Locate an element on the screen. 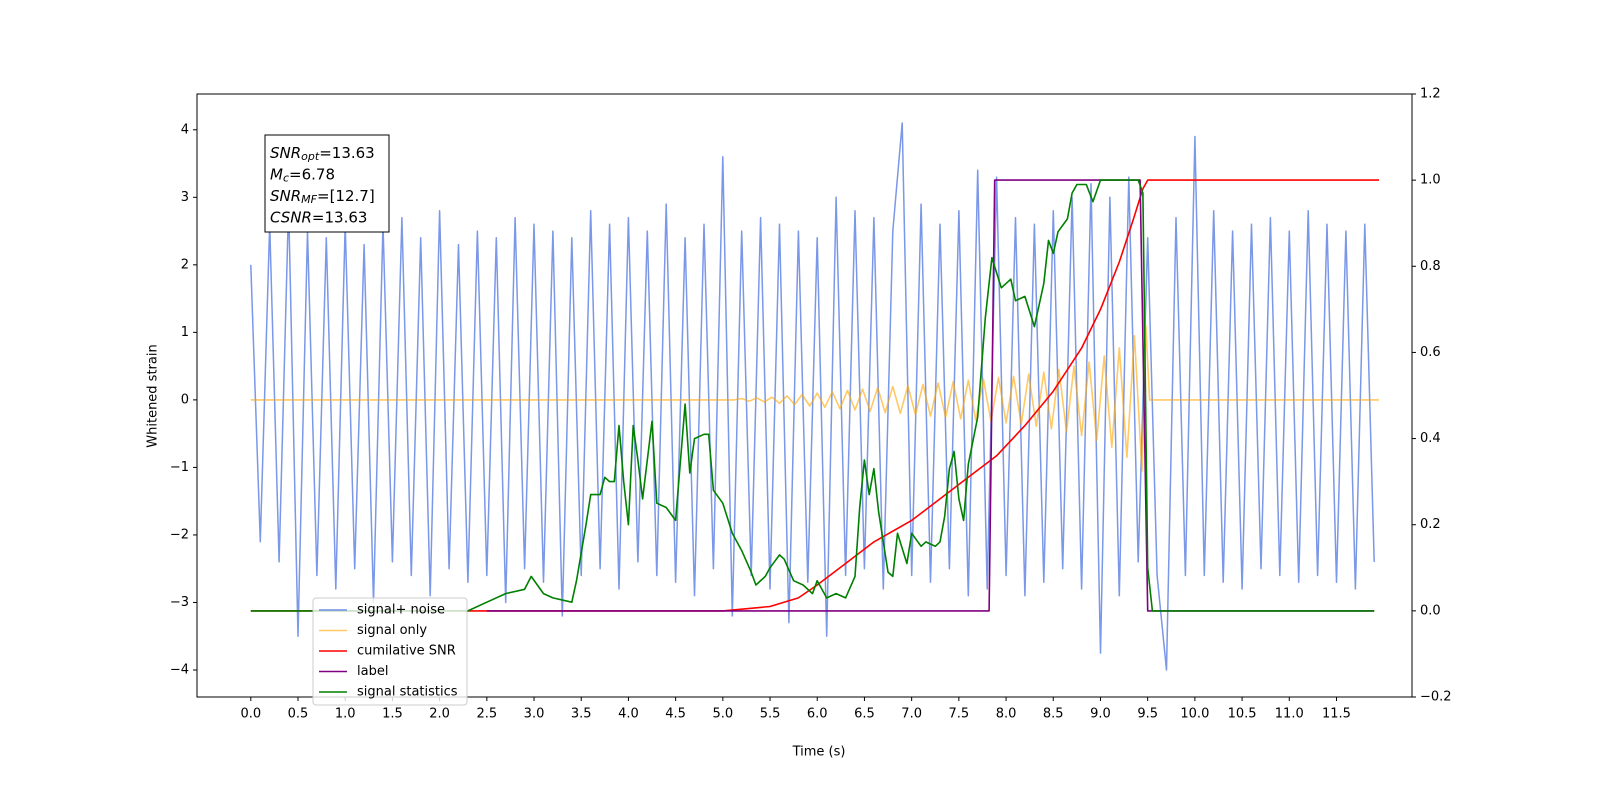 This screenshot has height=800, width=1600. annotation-line: SNRopt=13.63 is located at coordinates (322, 154).